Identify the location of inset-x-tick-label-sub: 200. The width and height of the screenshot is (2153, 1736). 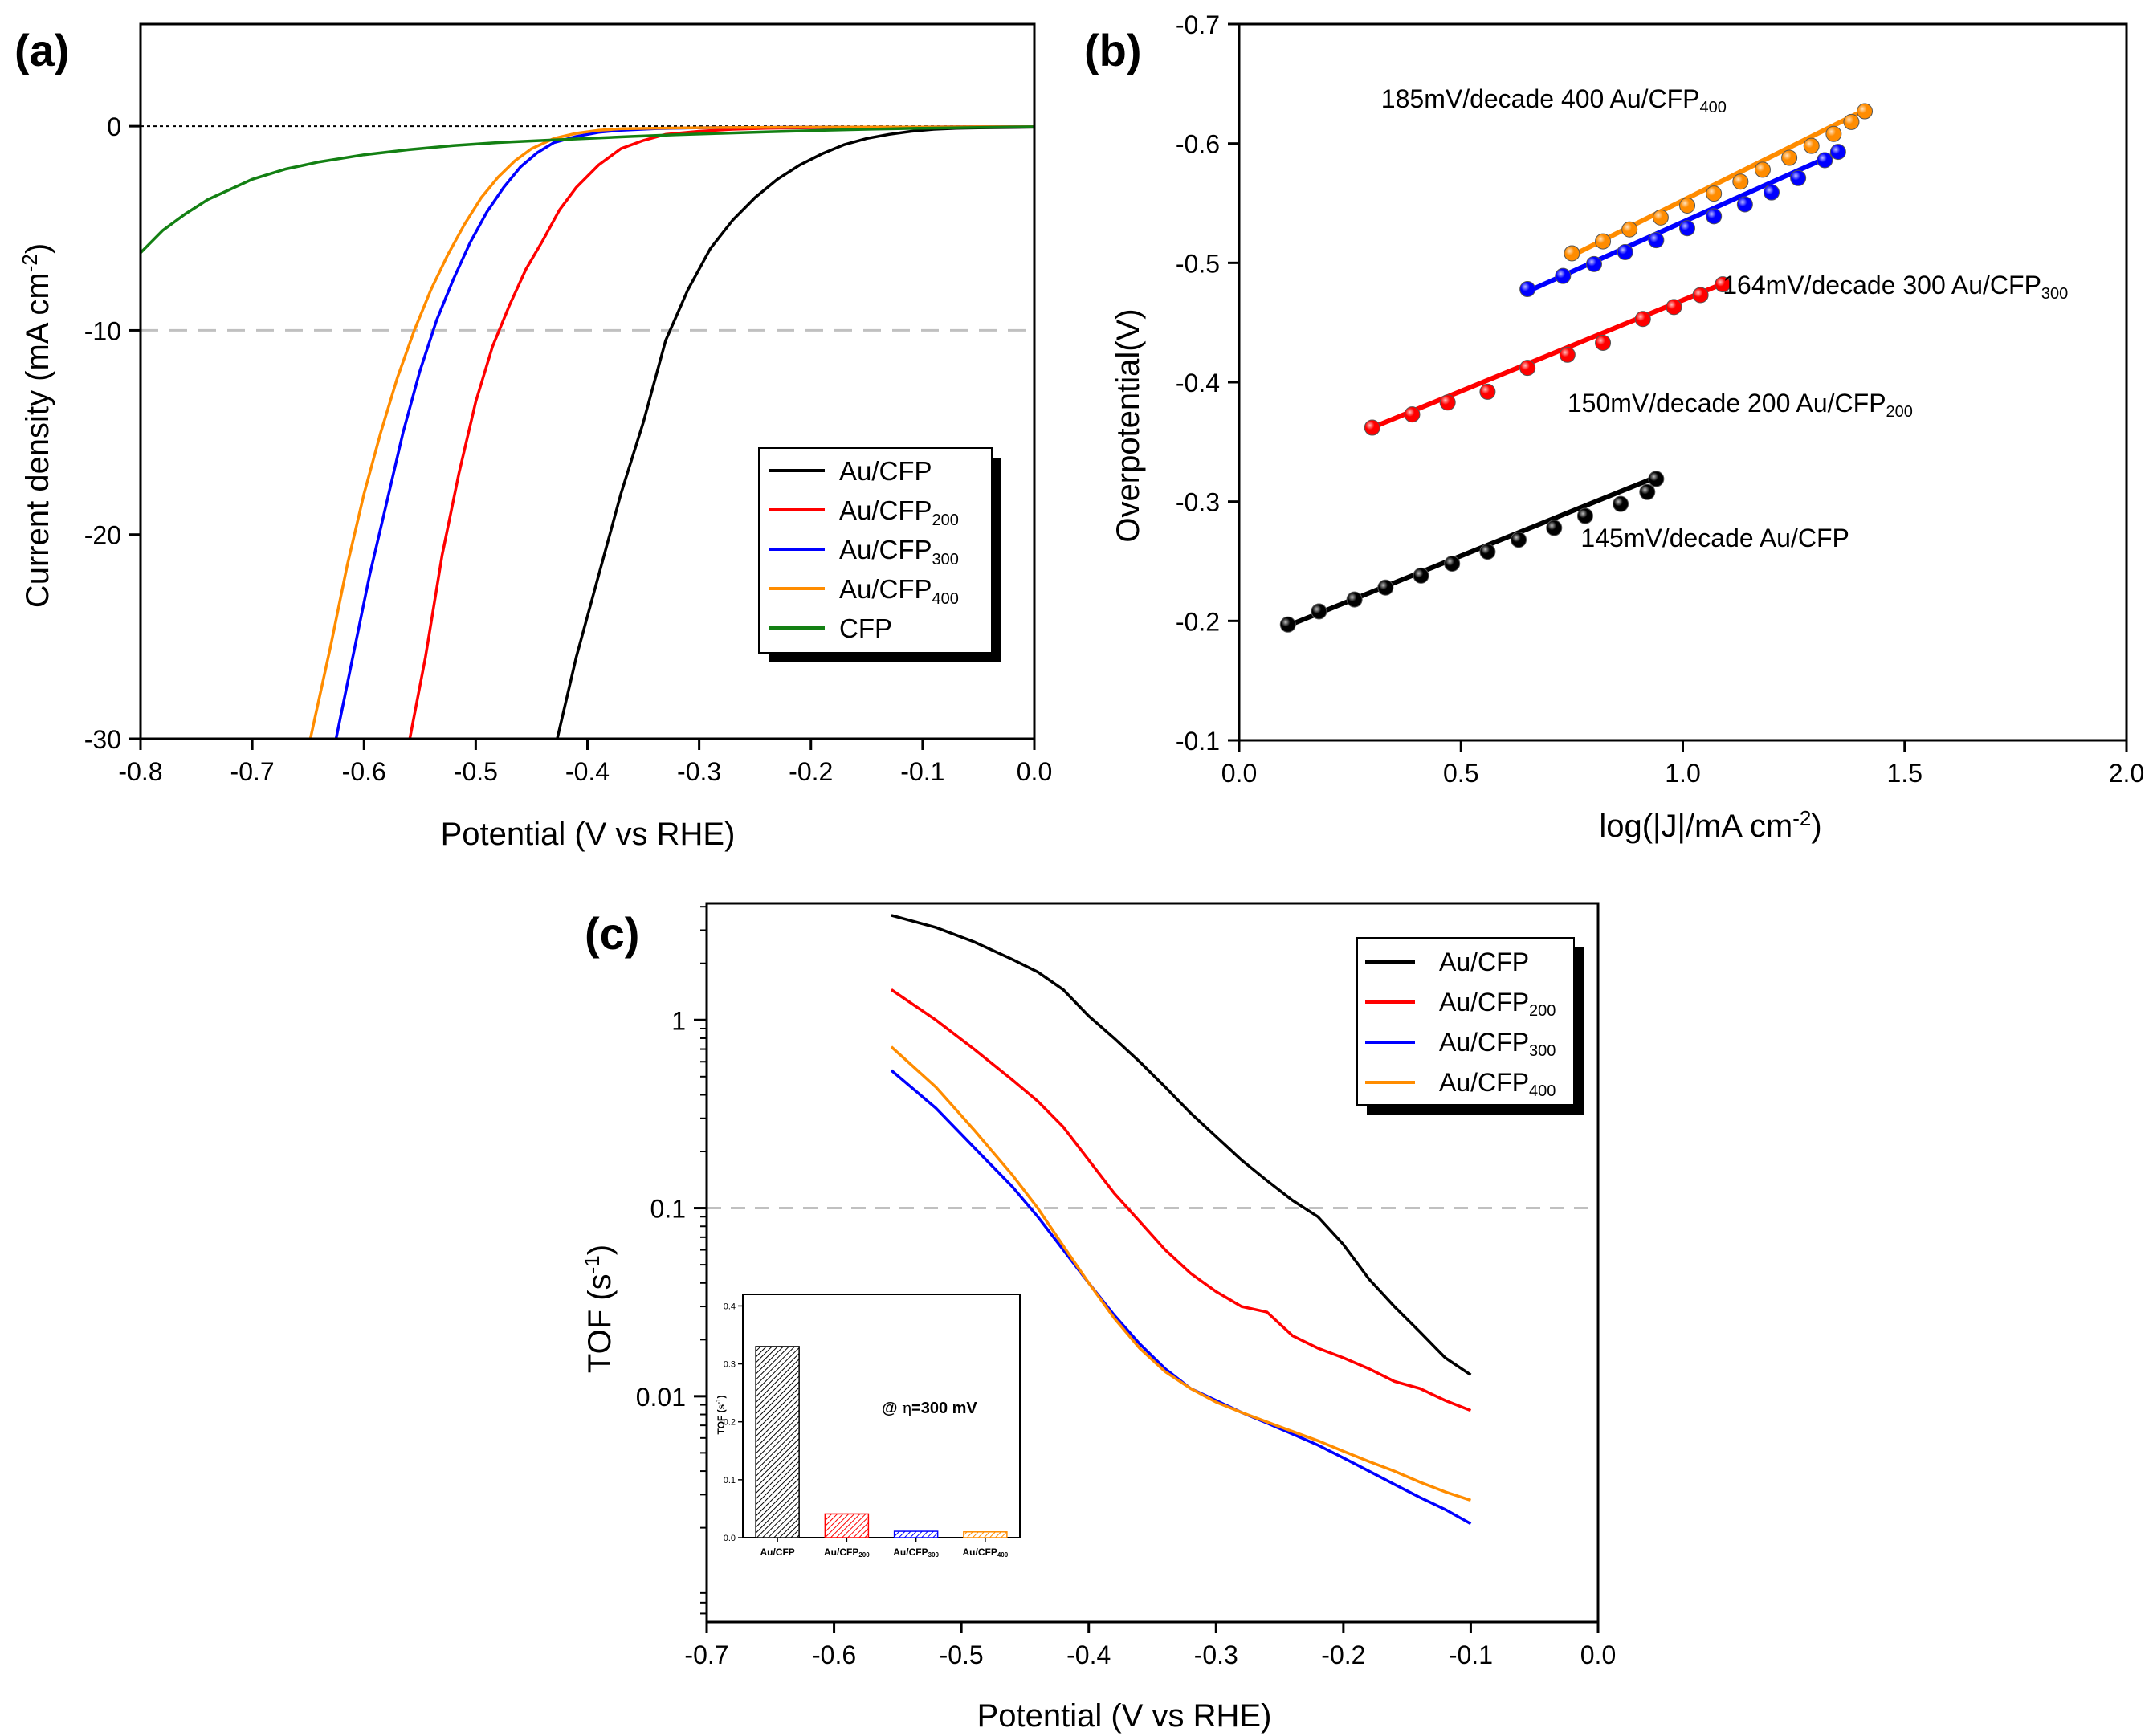
(864, 1555).